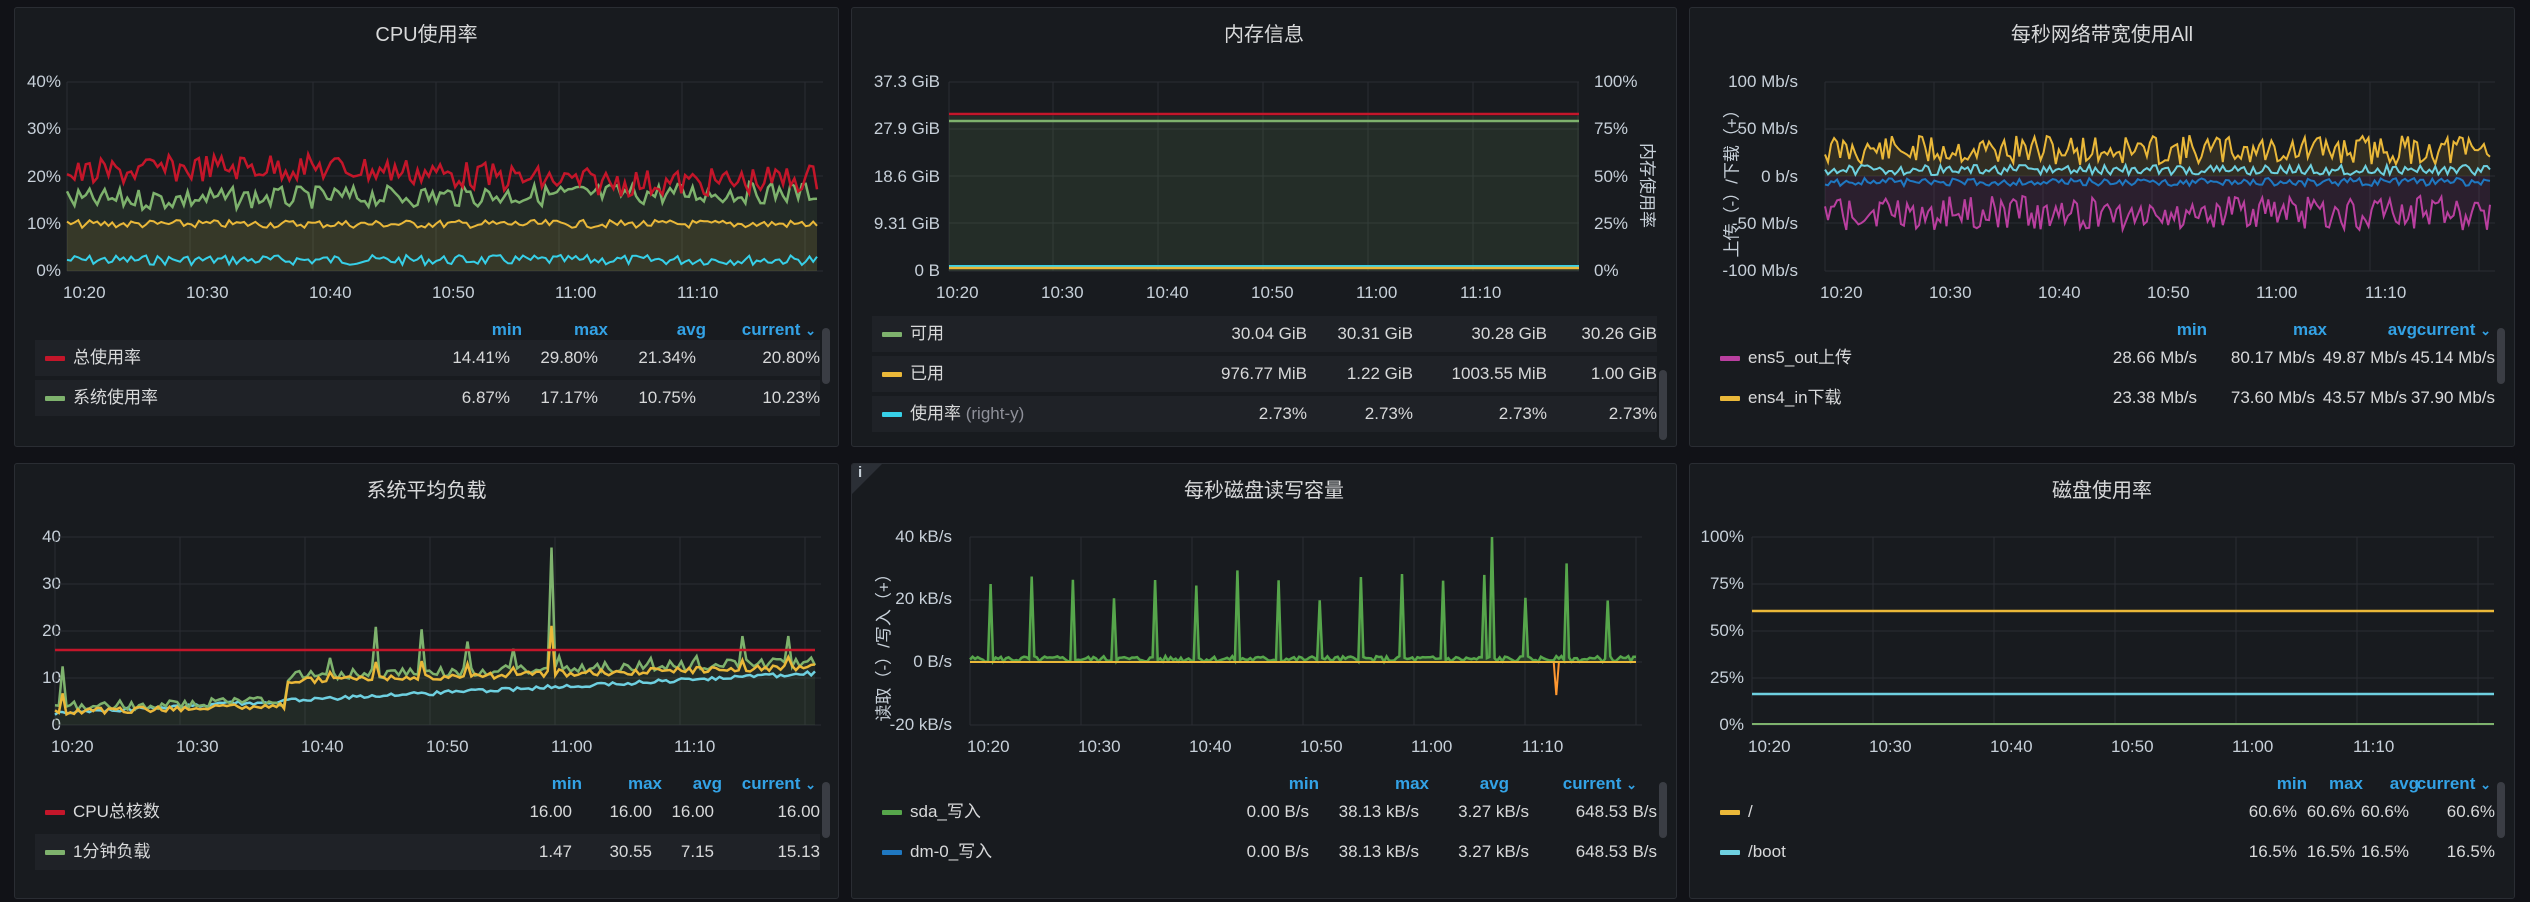 The image size is (2530, 902). I want to click on series-name: 使用率 (right-y), so click(967, 414).